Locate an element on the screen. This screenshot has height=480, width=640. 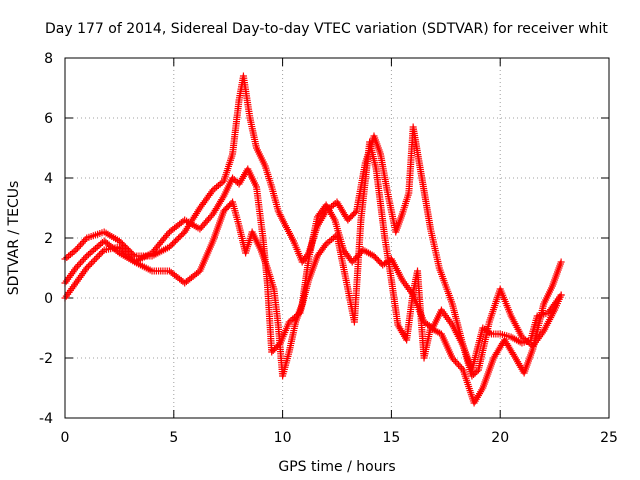
x-tick-label: 0 is located at coordinates (65, 438).